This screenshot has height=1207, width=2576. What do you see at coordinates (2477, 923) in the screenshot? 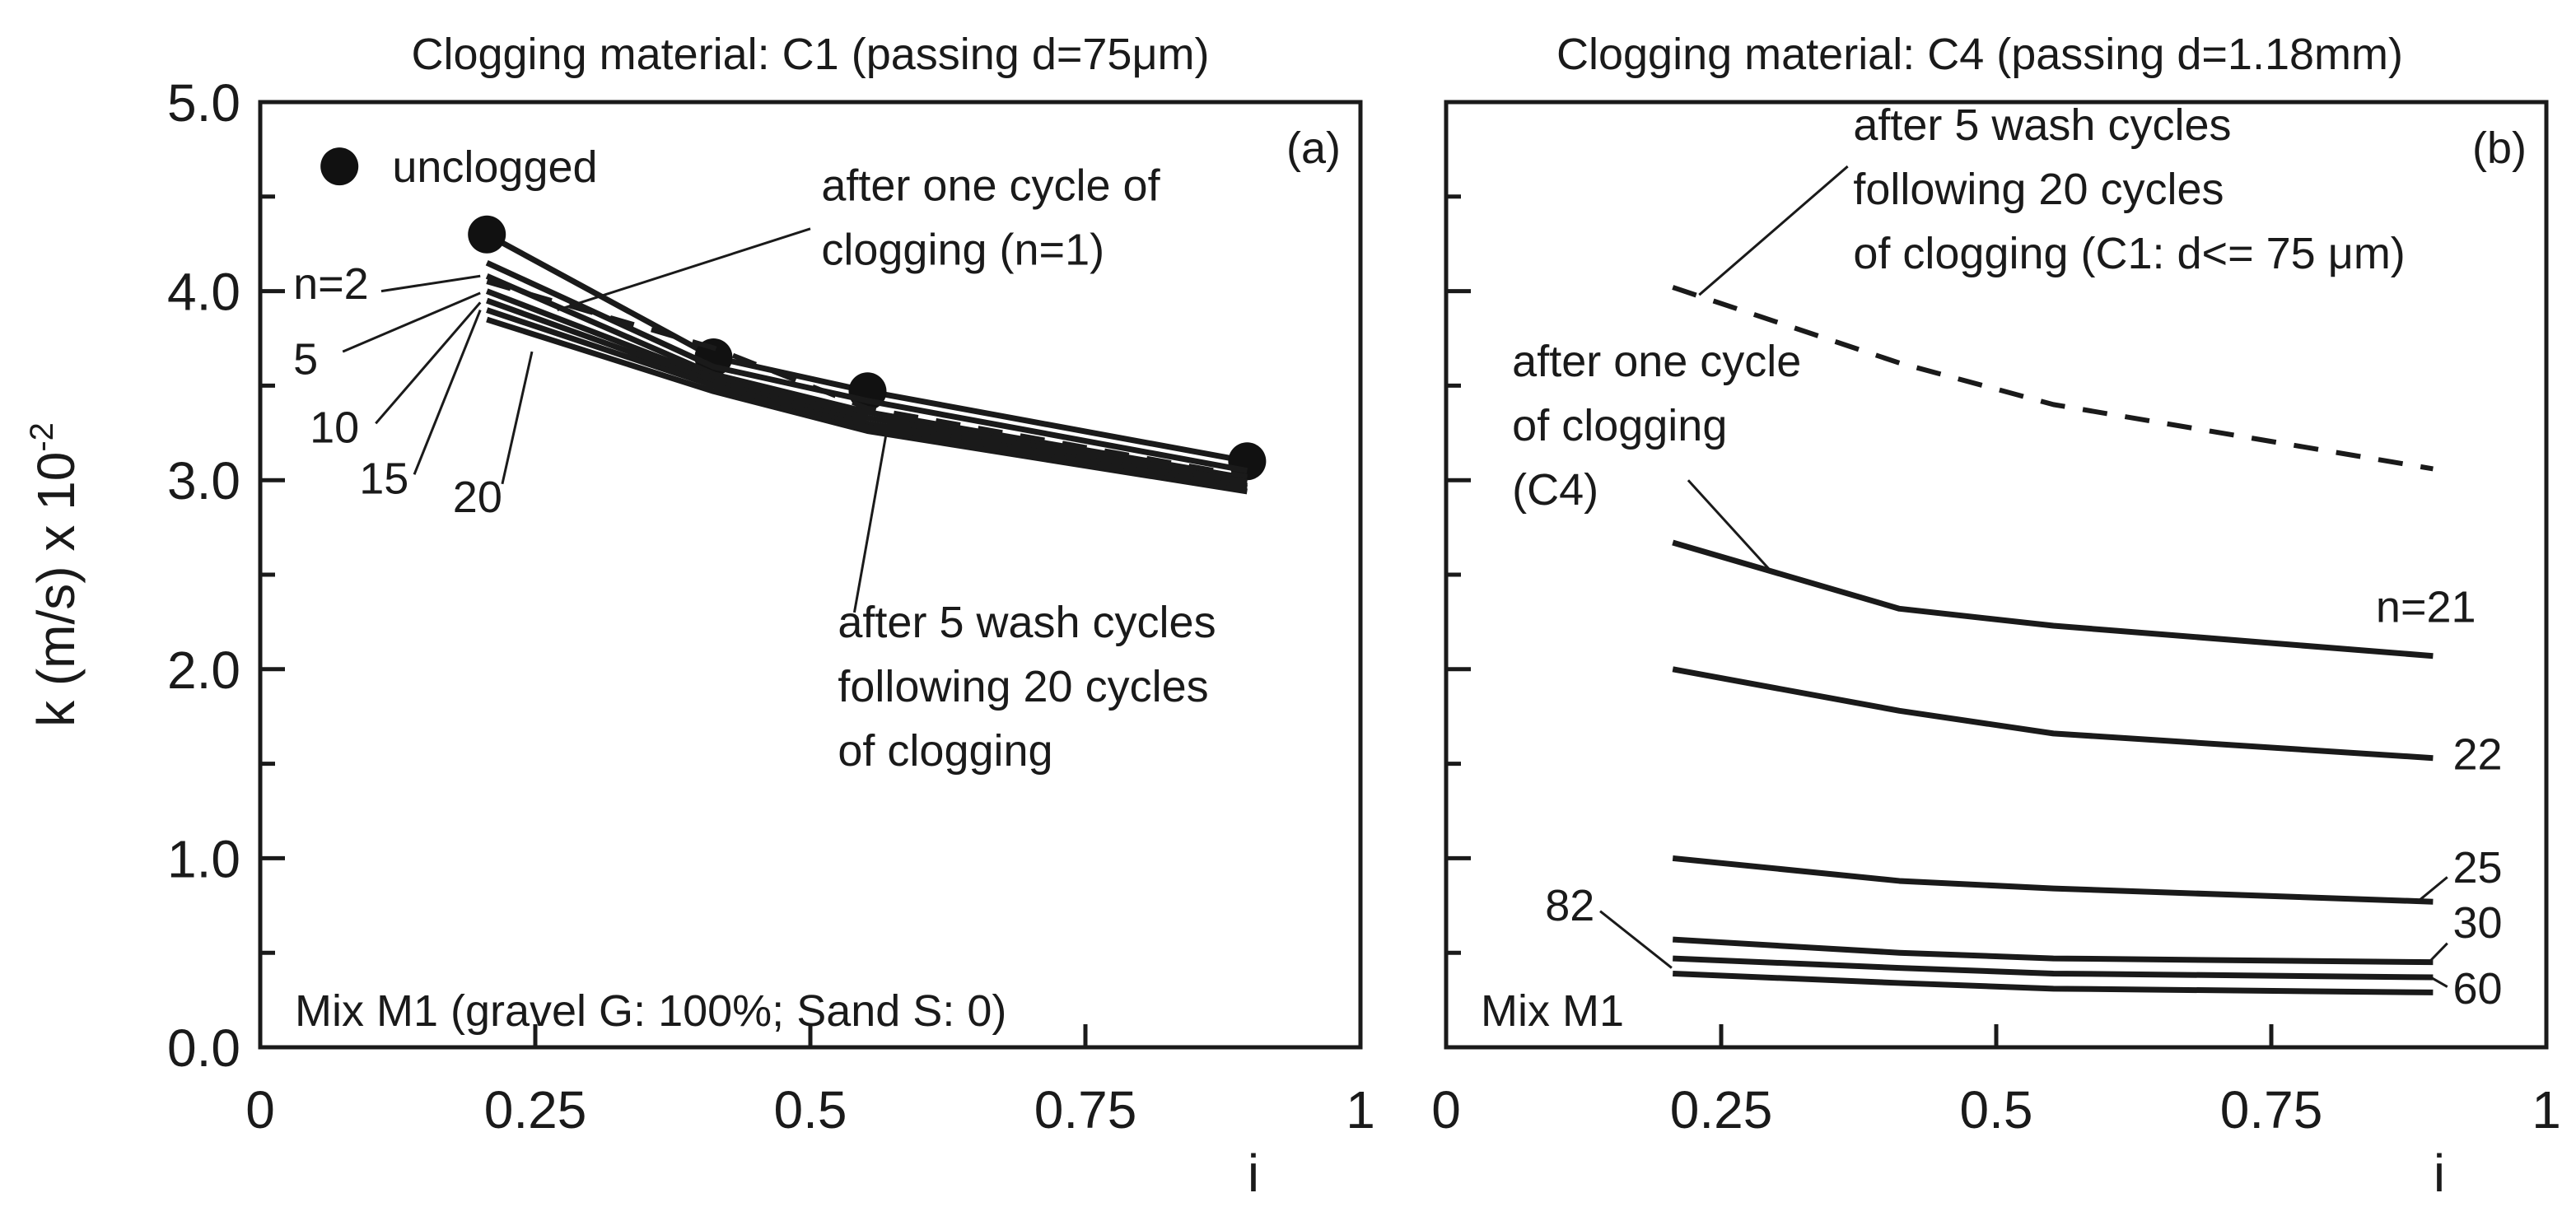
I see `annotation: 30` at bounding box center [2477, 923].